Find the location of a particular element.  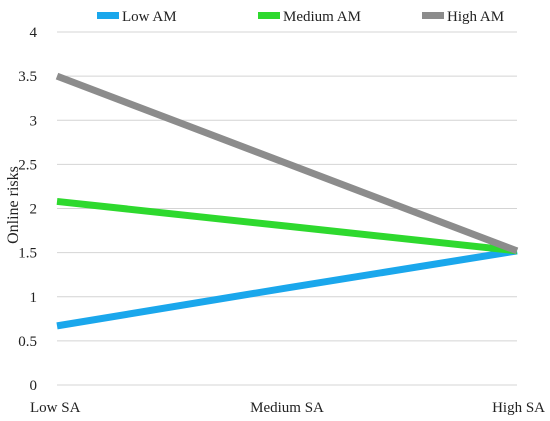

legend-label: Low AM is located at coordinates (149, 17).